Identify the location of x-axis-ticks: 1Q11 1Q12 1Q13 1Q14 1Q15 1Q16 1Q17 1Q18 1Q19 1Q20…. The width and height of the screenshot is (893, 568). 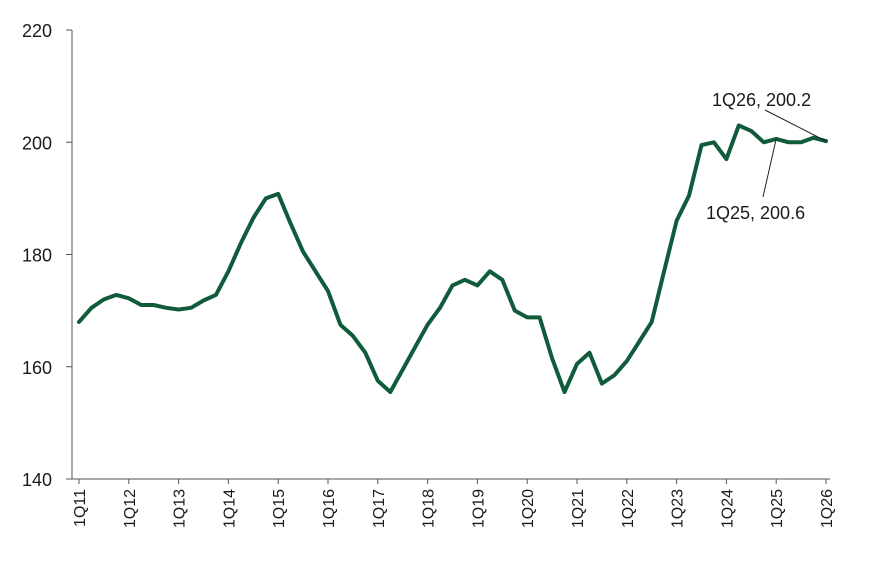
(454, 503).